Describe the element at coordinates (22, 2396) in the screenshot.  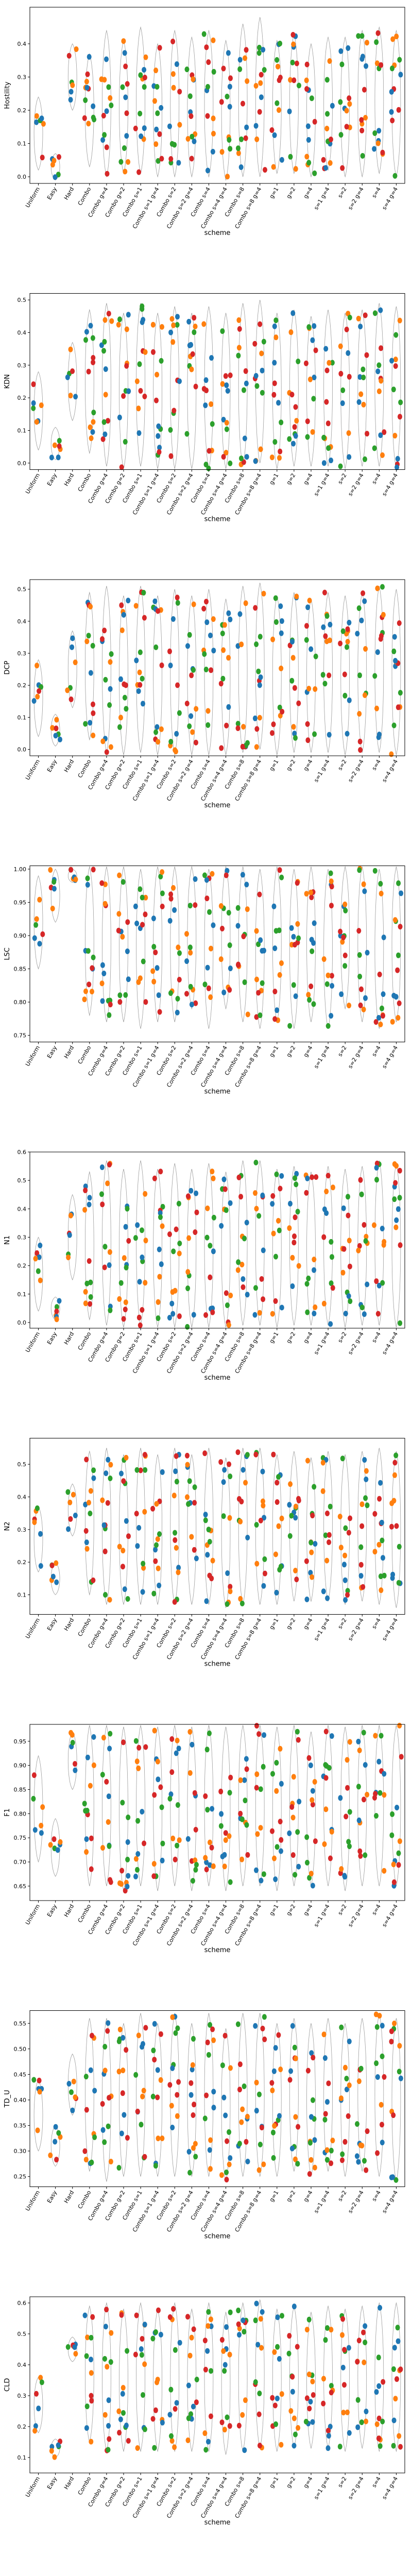
I see `y-tick-label: 0.3` at that location.